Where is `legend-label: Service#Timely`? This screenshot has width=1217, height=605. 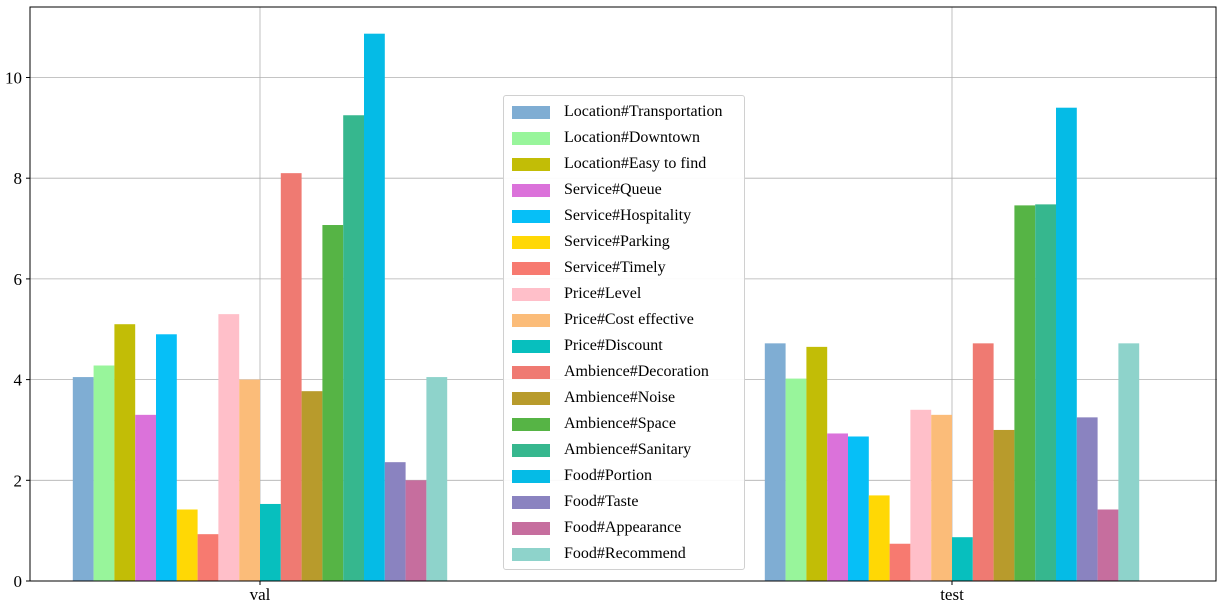
legend-label: Service#Timely is located at coordinates (615, 267).